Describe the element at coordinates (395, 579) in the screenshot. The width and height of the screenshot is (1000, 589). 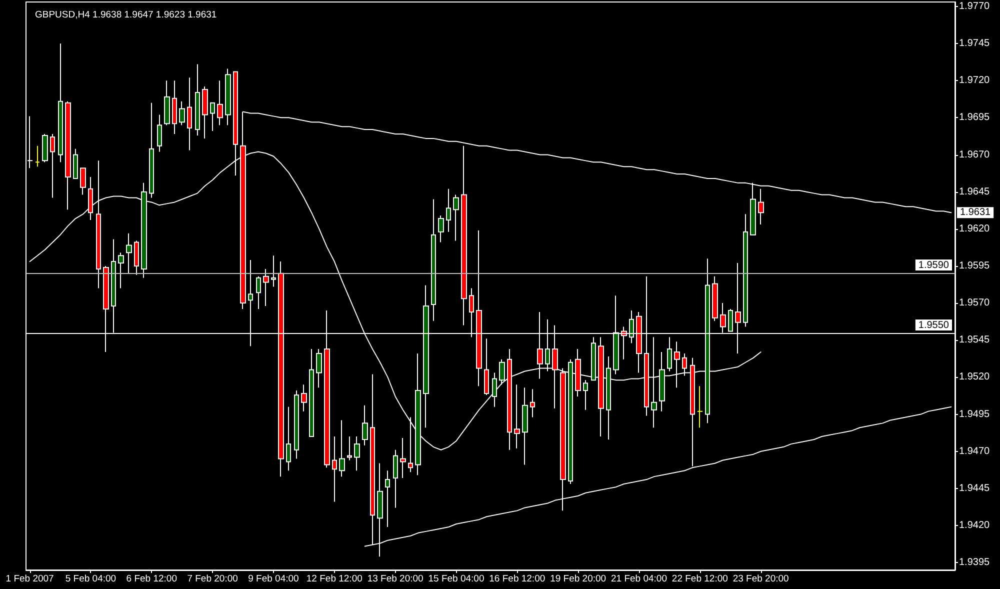
I see `x-tick-label: 13 Feb 20:00` at that location.